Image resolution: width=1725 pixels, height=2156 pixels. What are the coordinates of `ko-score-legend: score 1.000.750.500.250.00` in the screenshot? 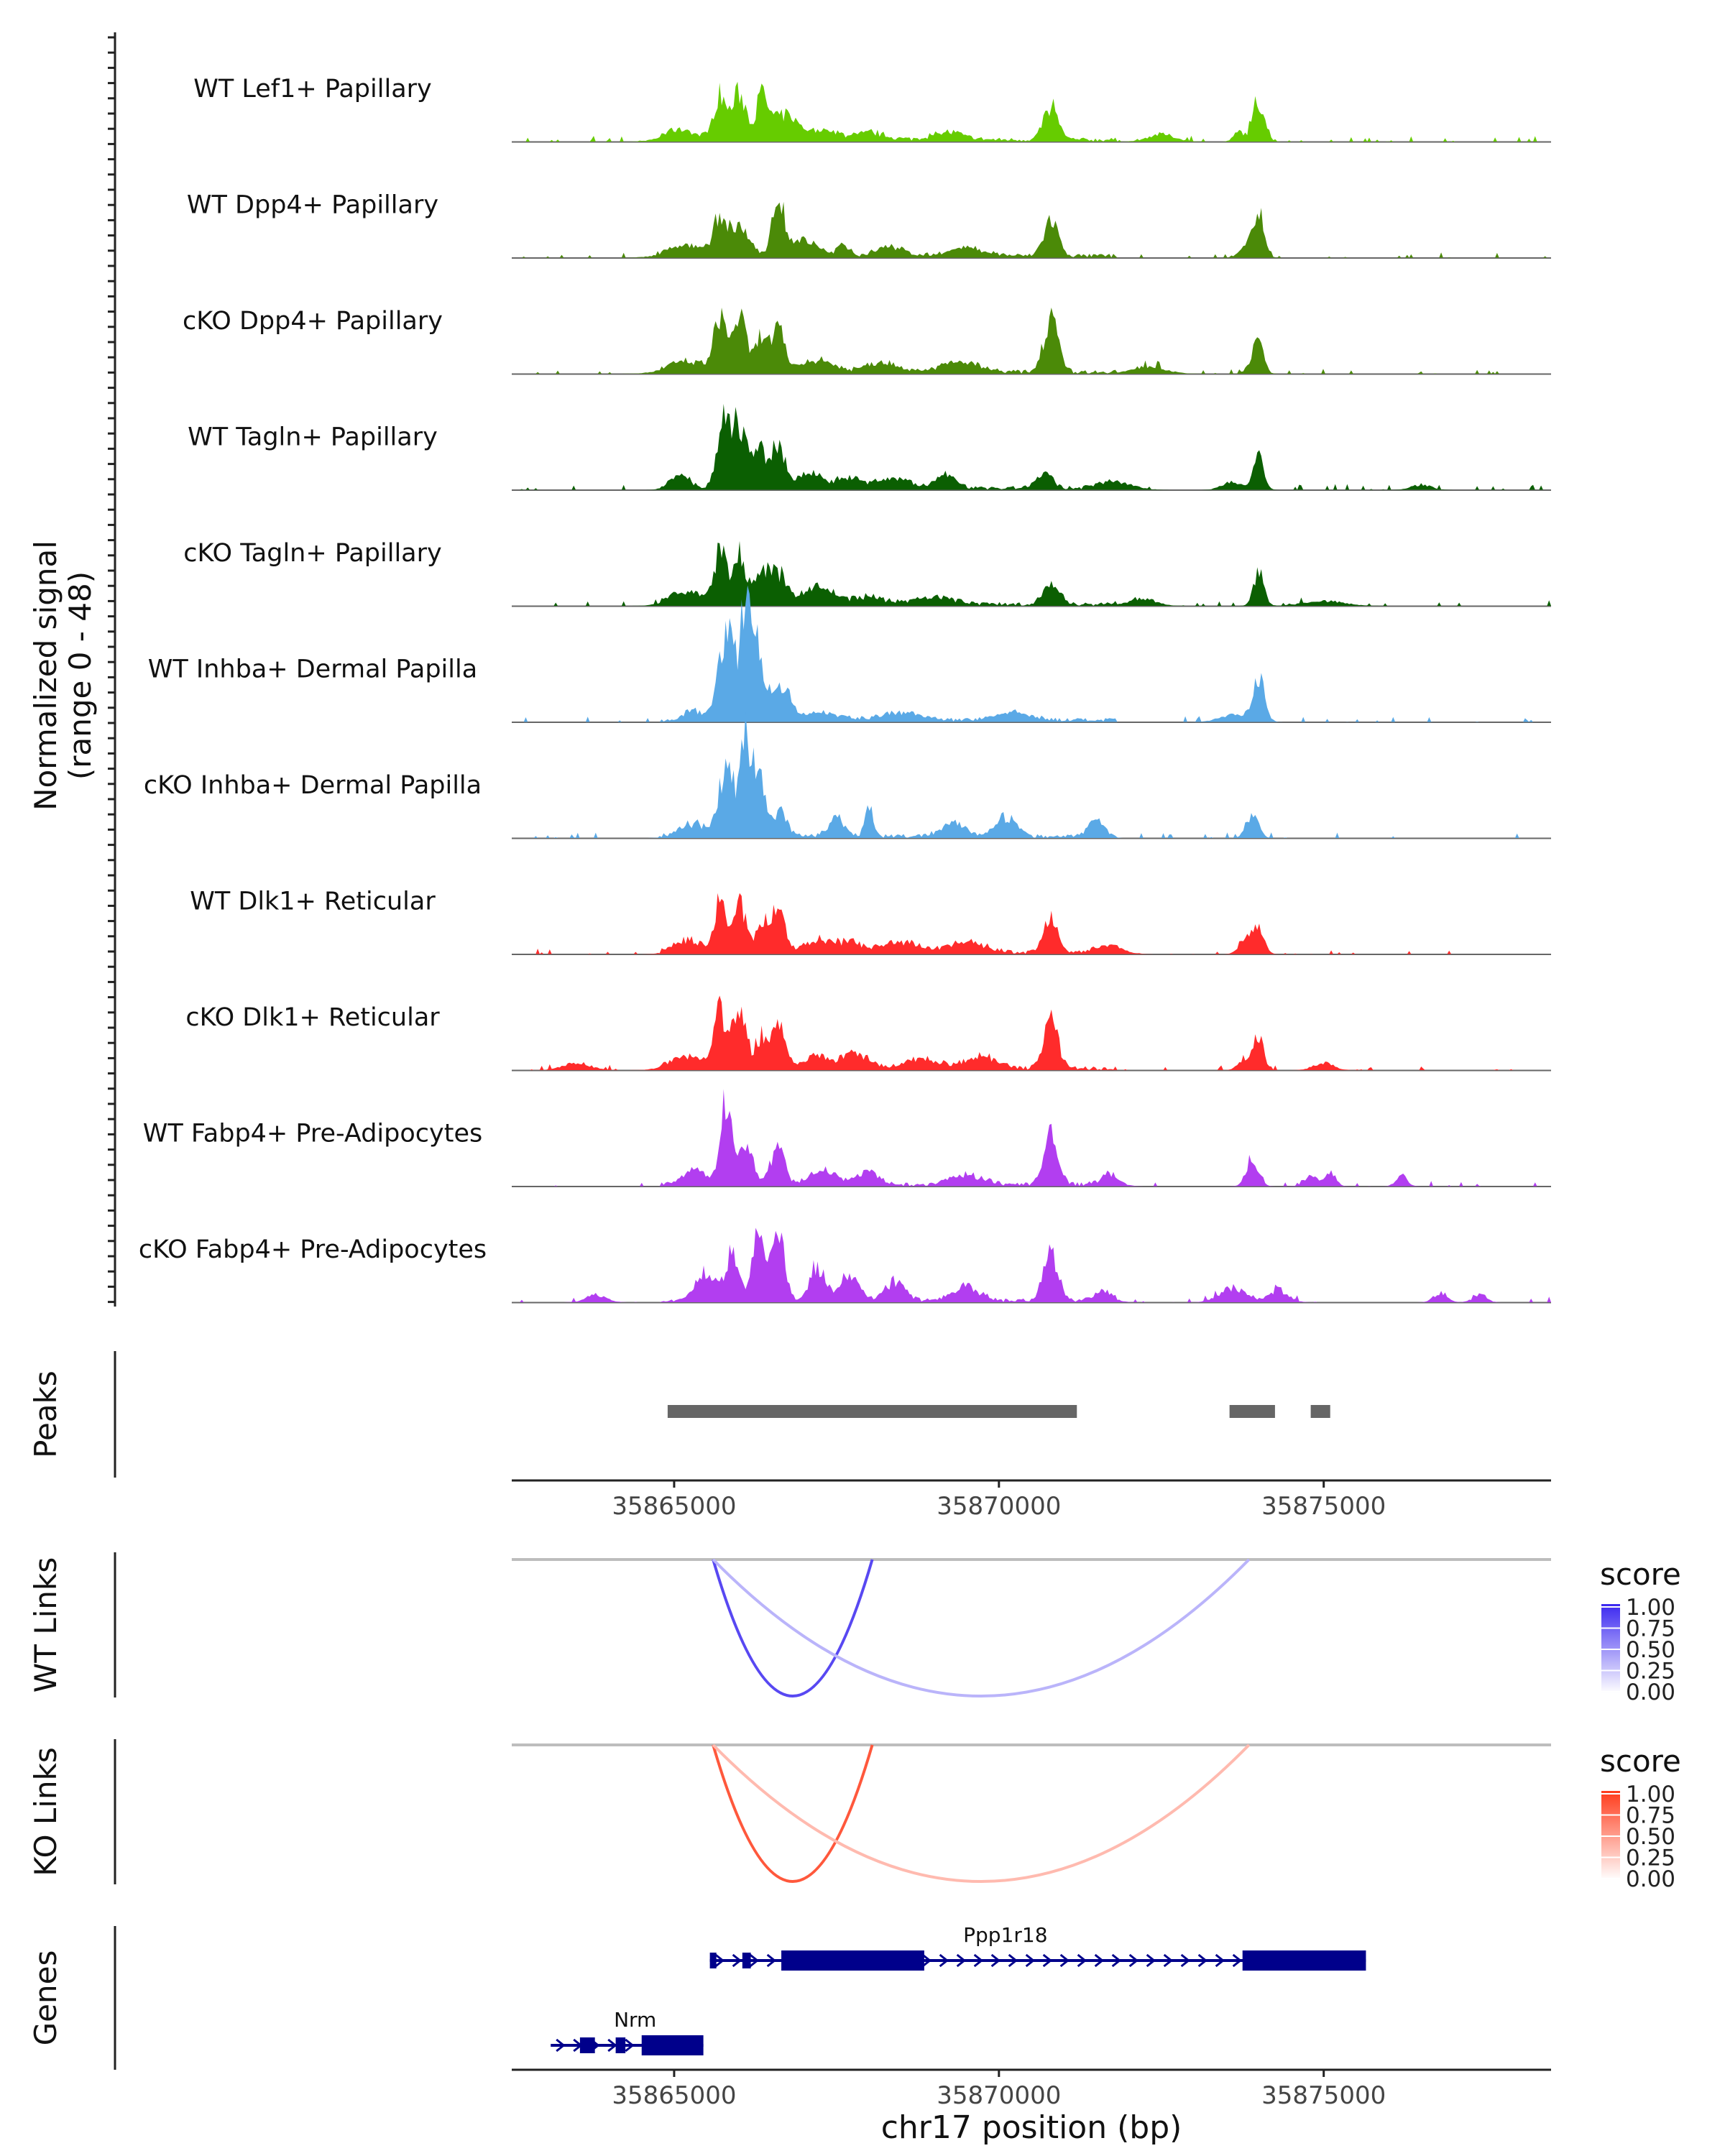 It's located at (1640, 1818).